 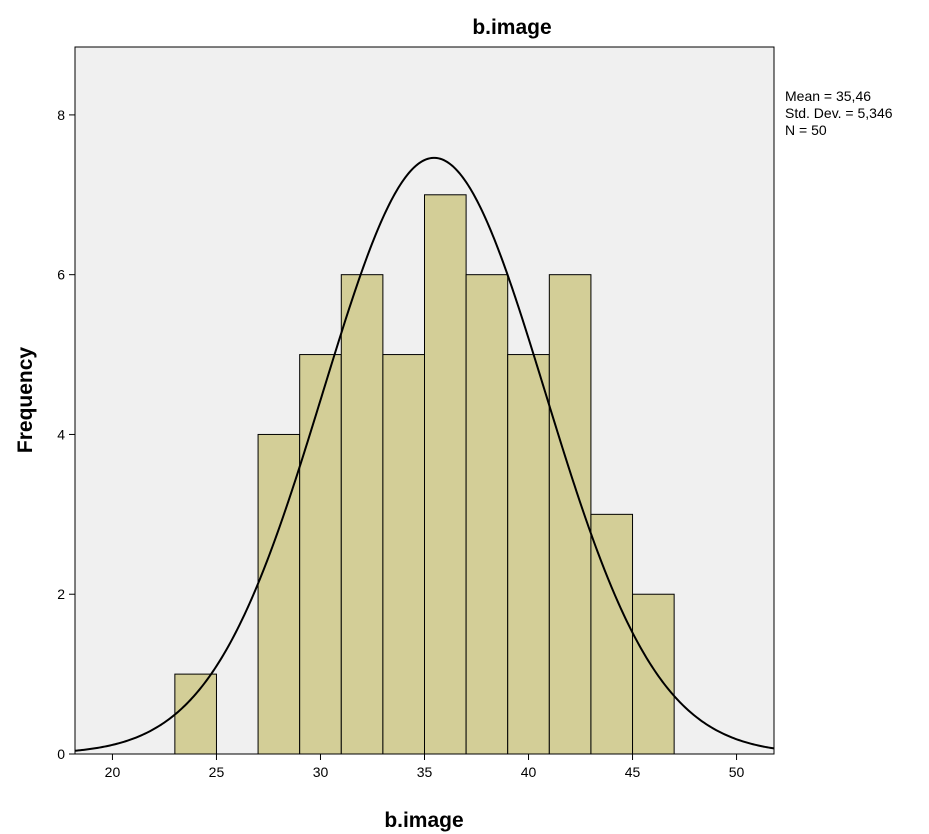 What do you see at coordinates (61, 754) in the screenshot?
I see `y-tick-label: 0` at bounding box center [61, 754].